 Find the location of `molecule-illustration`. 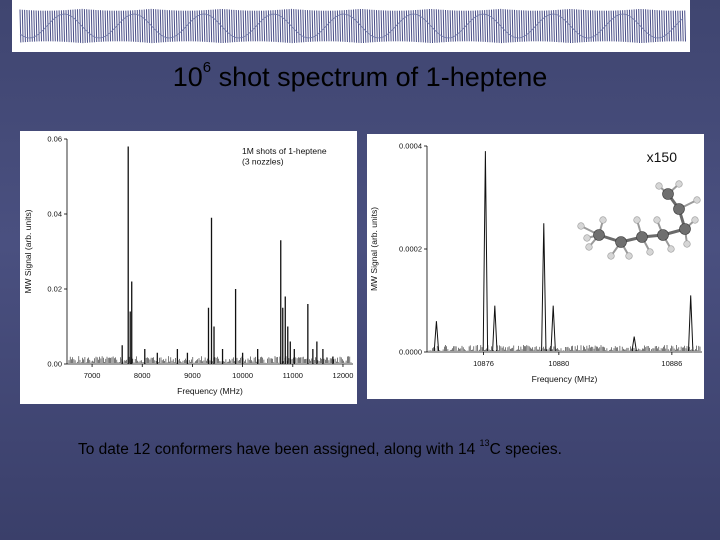

molecule-illustration is located at coordinates (639, 220).